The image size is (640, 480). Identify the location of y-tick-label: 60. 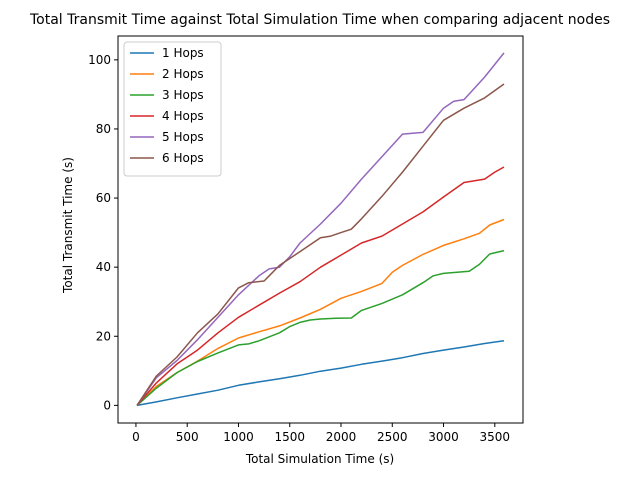
(103, 198).